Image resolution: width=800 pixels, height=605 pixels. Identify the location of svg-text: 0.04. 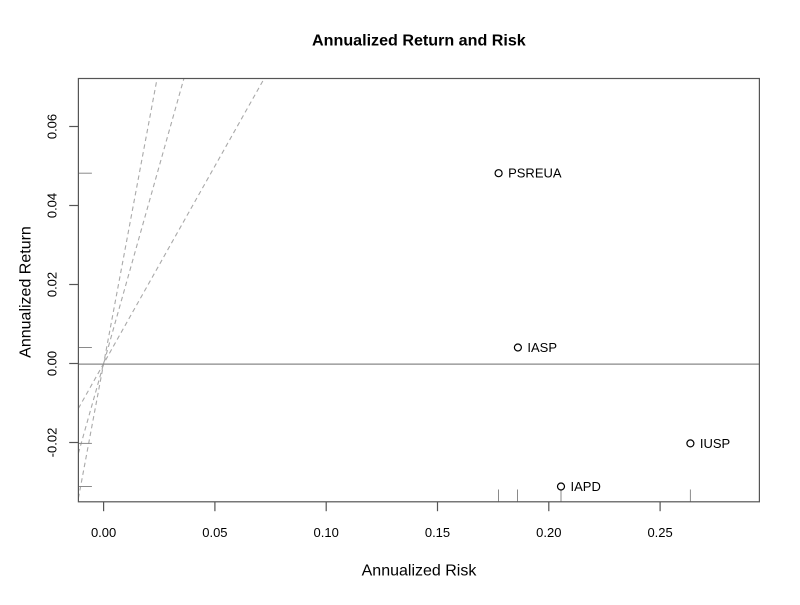
(51, 205).